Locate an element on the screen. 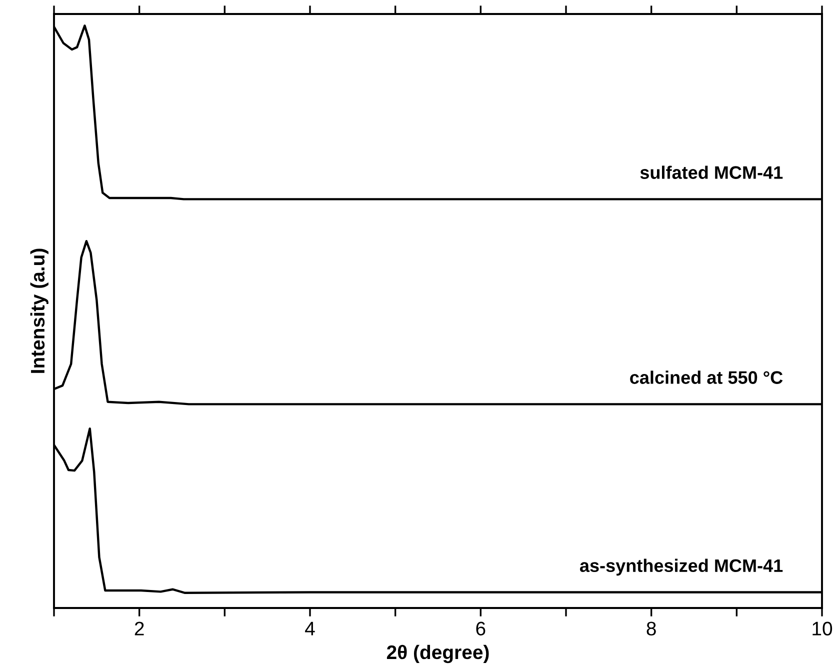 This screenshot has height=672, width=837. x-tick-label: 4 is located at coordinates (310, 629).